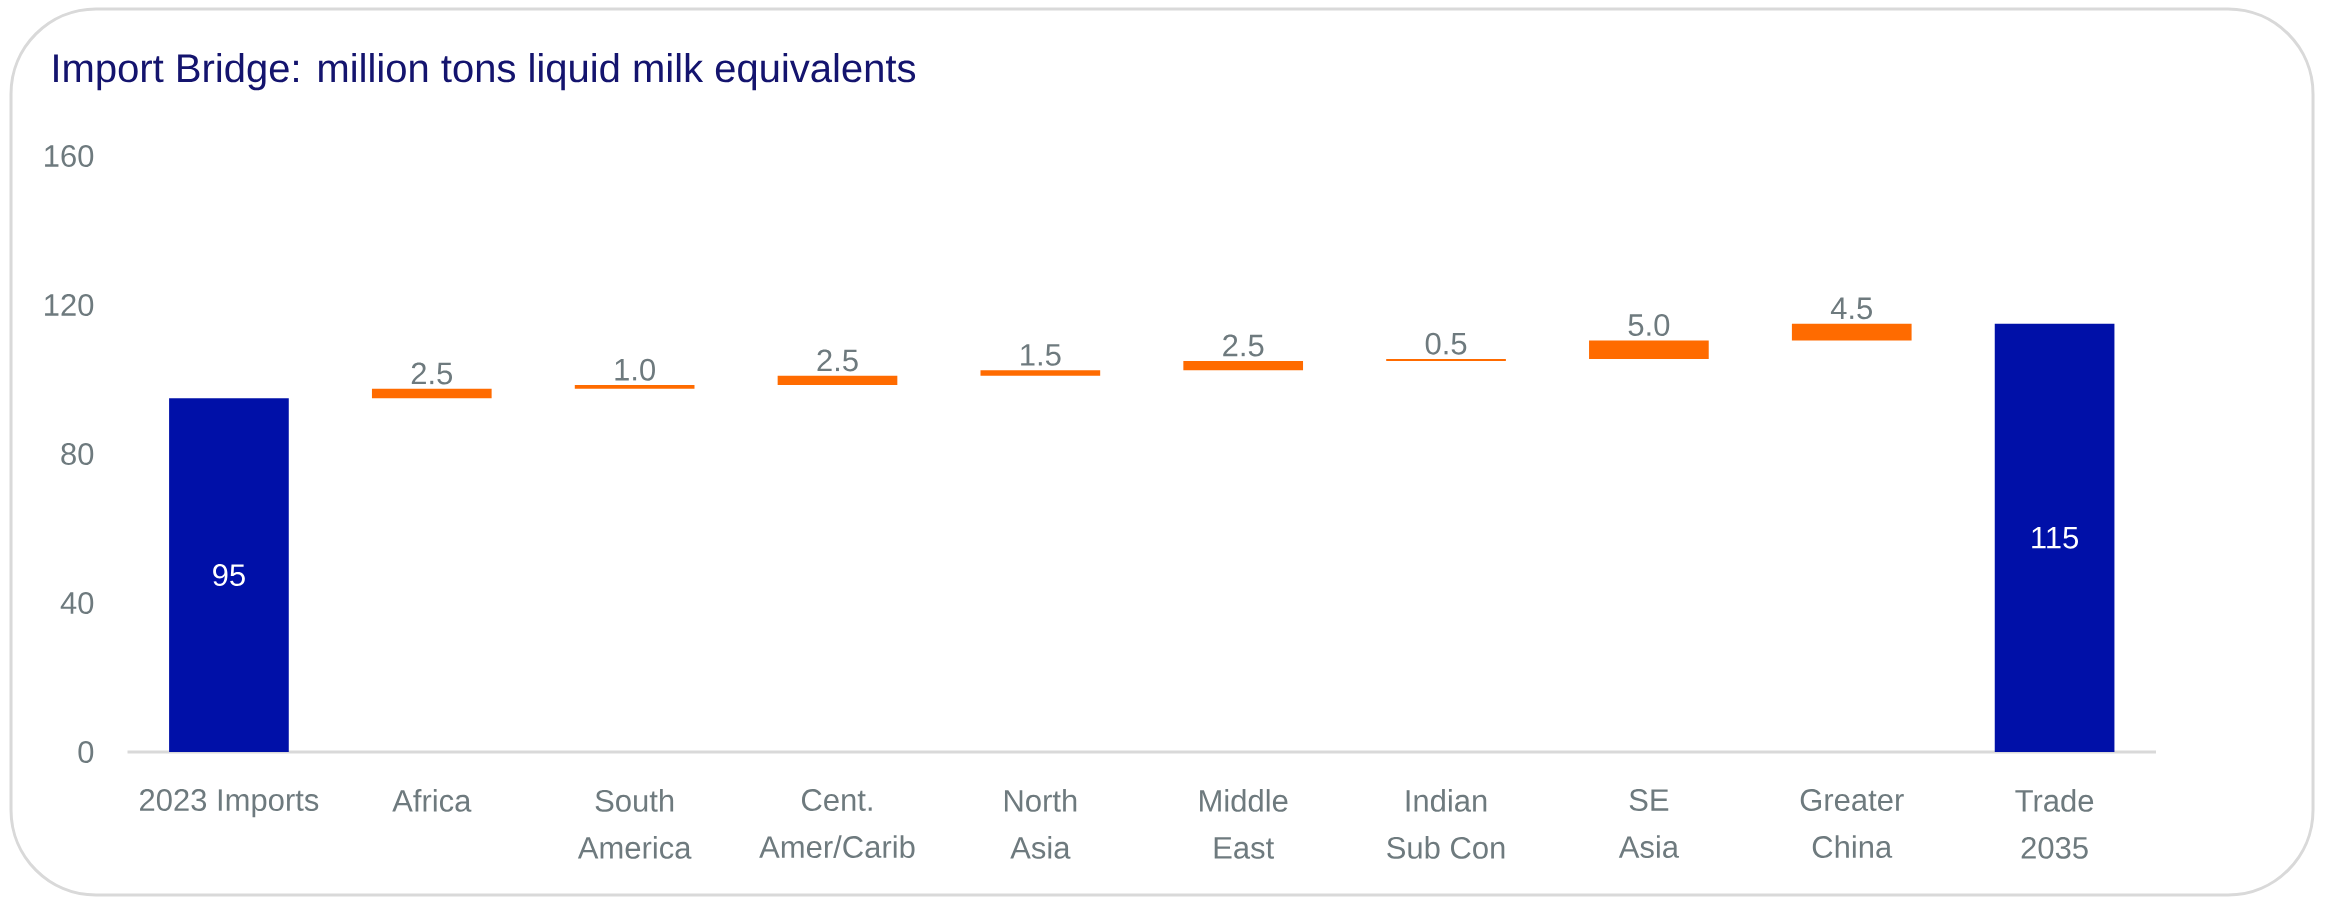 This screenshot has width=2328, height=902. Describe the element at coordinates (485, 72) in the screenshot. I see `chart-title: Import Bridge: million tons liquid milk equivalents` at that location.